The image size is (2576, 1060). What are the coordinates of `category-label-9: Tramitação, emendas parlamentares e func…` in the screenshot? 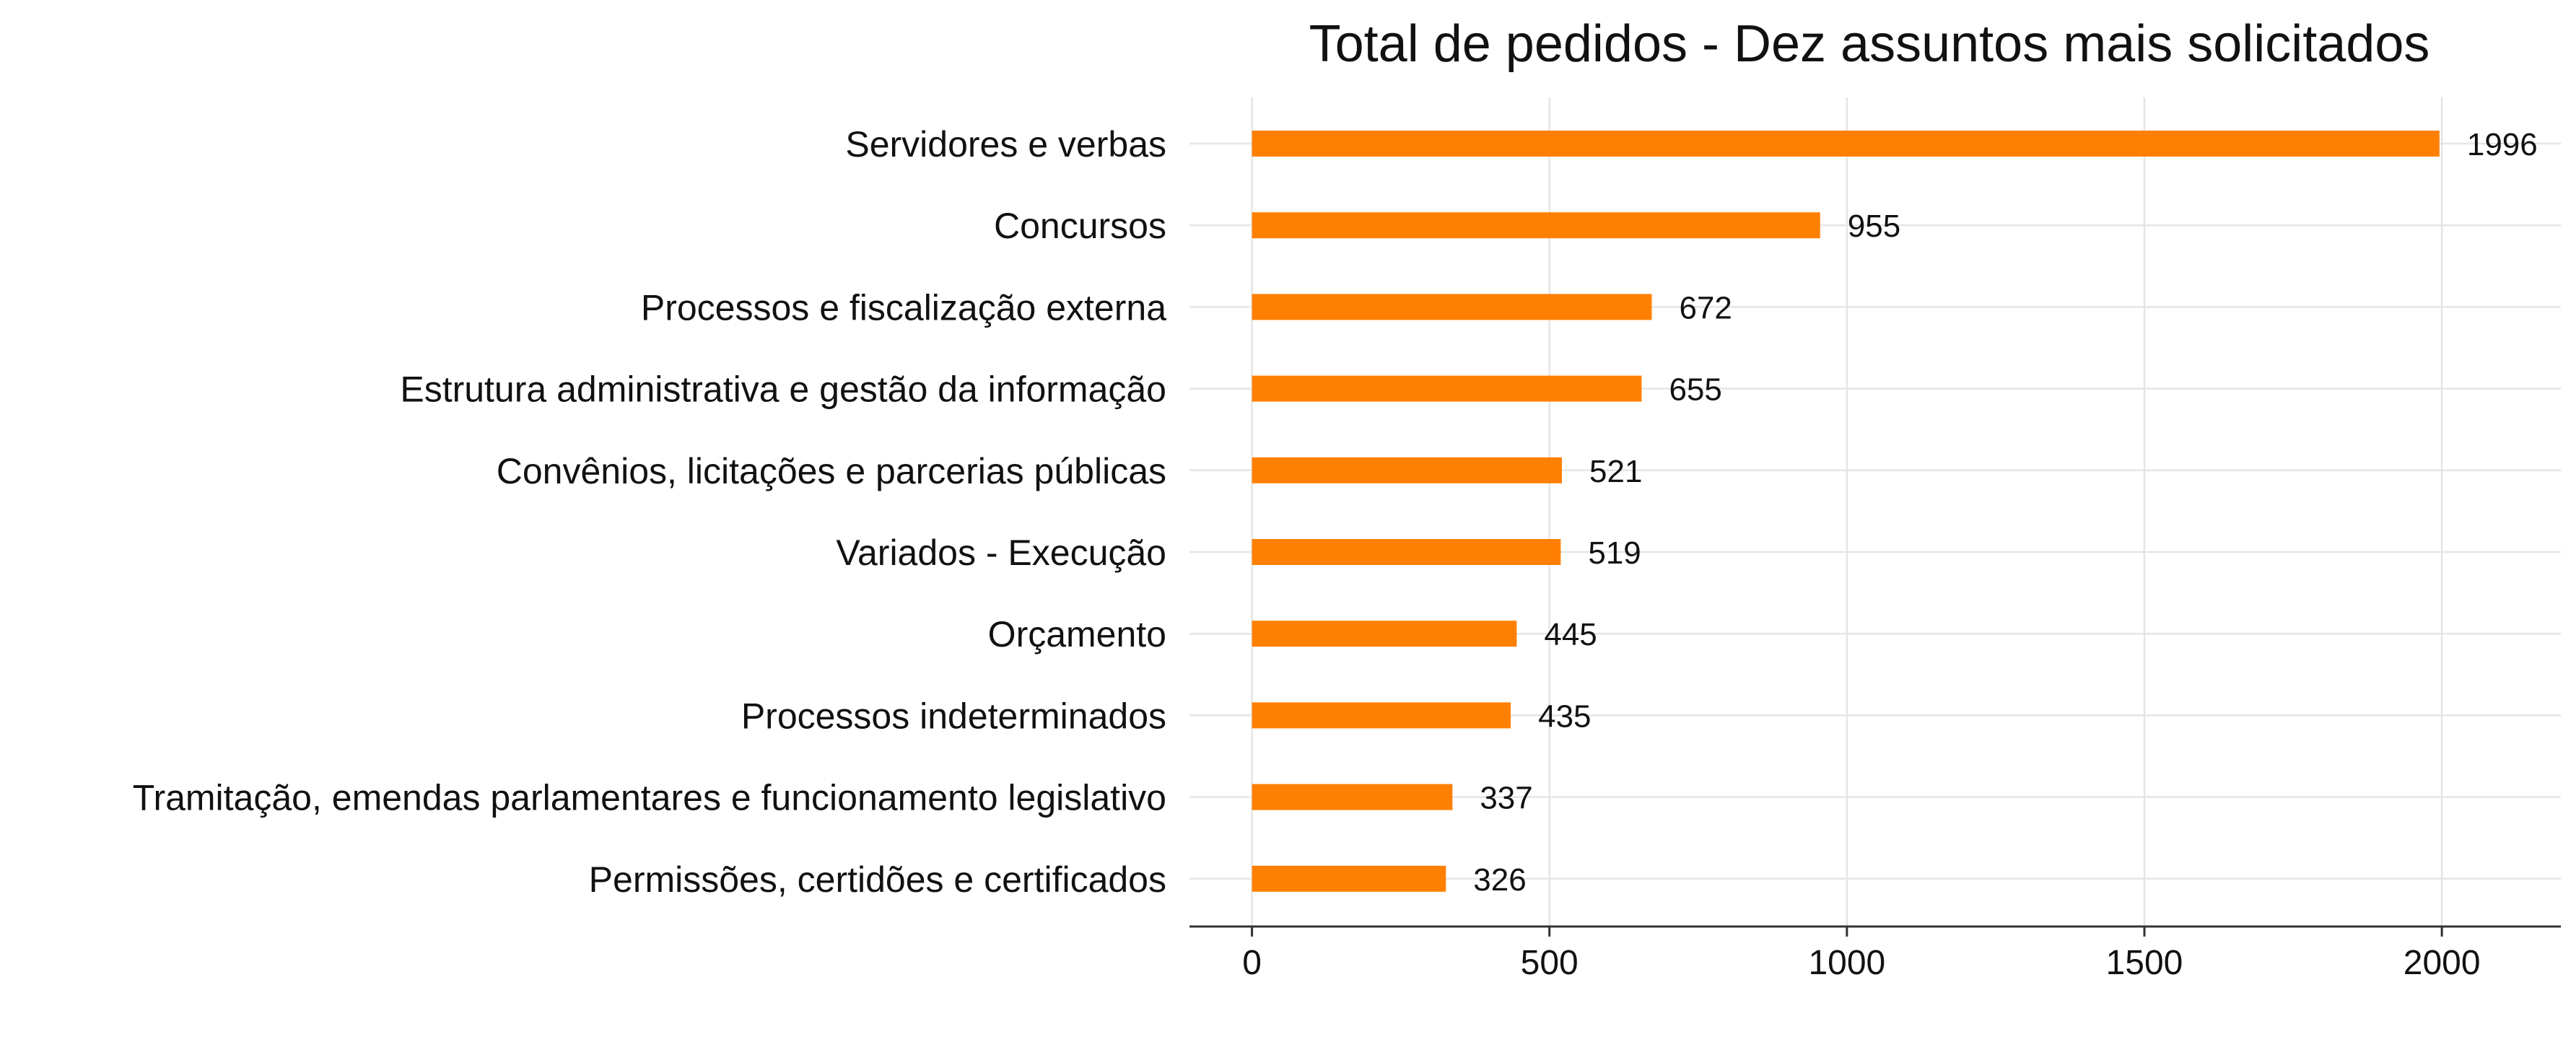 It's located at (649, 798).